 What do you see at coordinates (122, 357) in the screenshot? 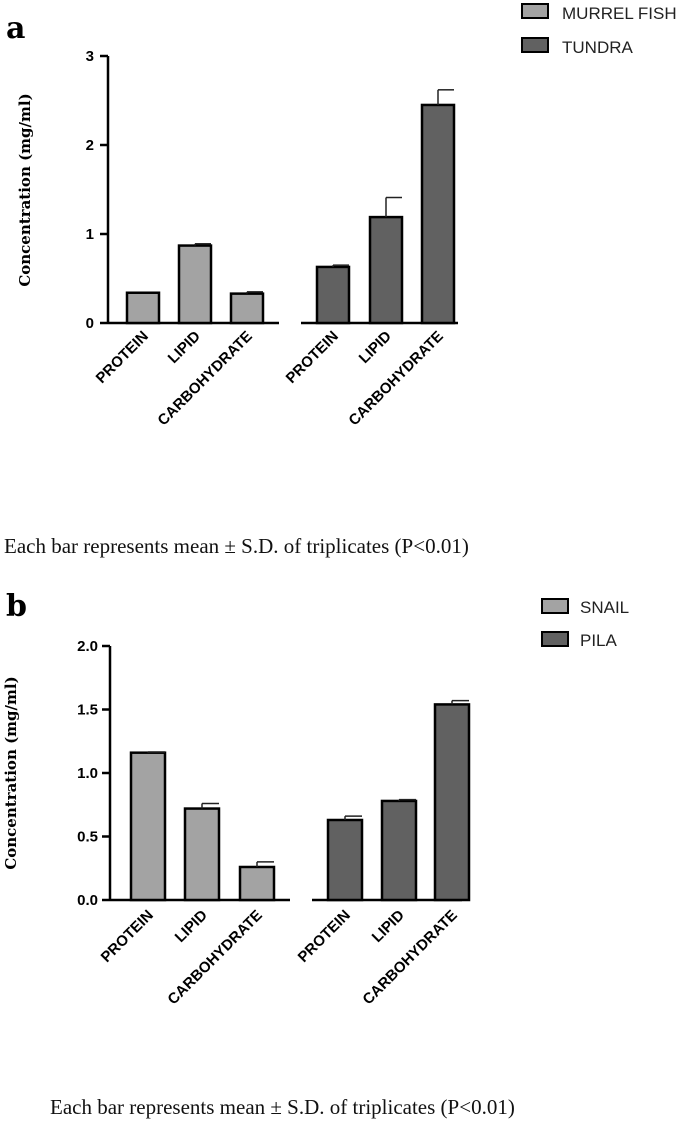
I see `x-tick-label-murrel-fish-protein: PROTEIN` at bounding box center [122, 357].